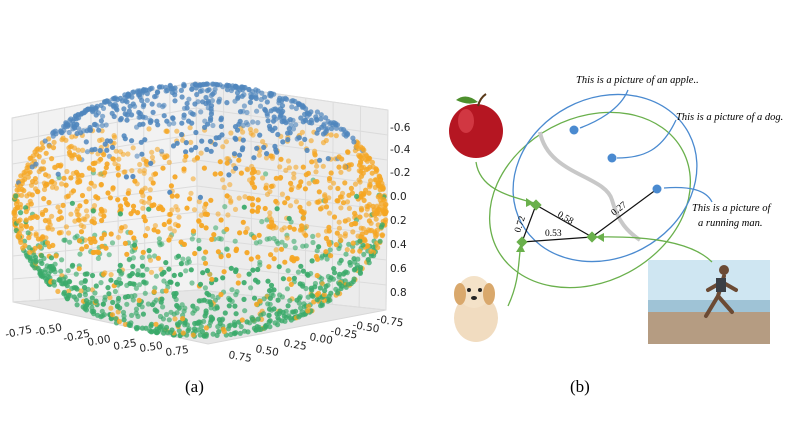 The height and width of the screenshot is (444, 789). Describe the element at coordinates (600, 237) in the screenshot. I see `runner-arrowhead` at that location.